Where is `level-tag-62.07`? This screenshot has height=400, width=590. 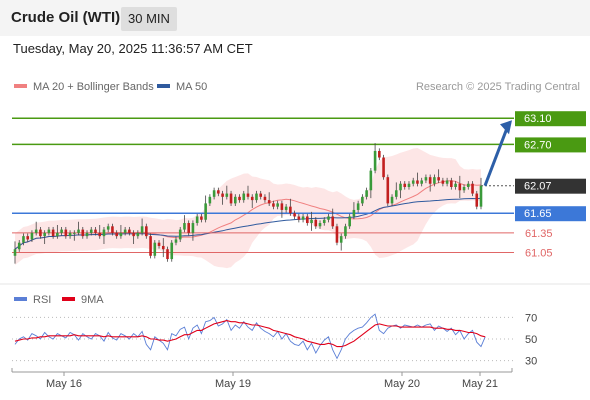 level-tag-62.07 is located at coordinates (550, 186).